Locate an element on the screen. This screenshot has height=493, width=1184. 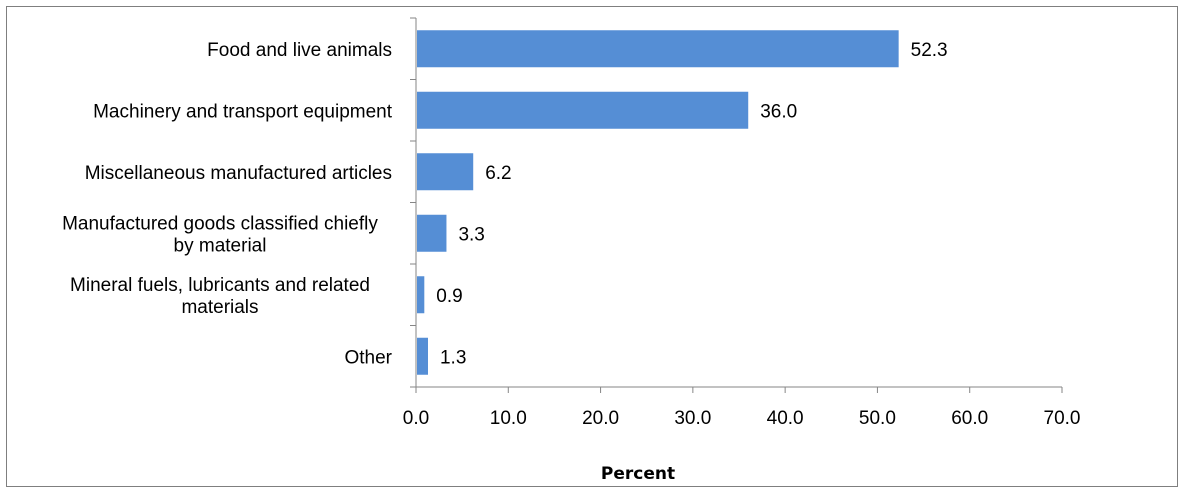
category-label-line: by material is located at coordinates (220, 245).